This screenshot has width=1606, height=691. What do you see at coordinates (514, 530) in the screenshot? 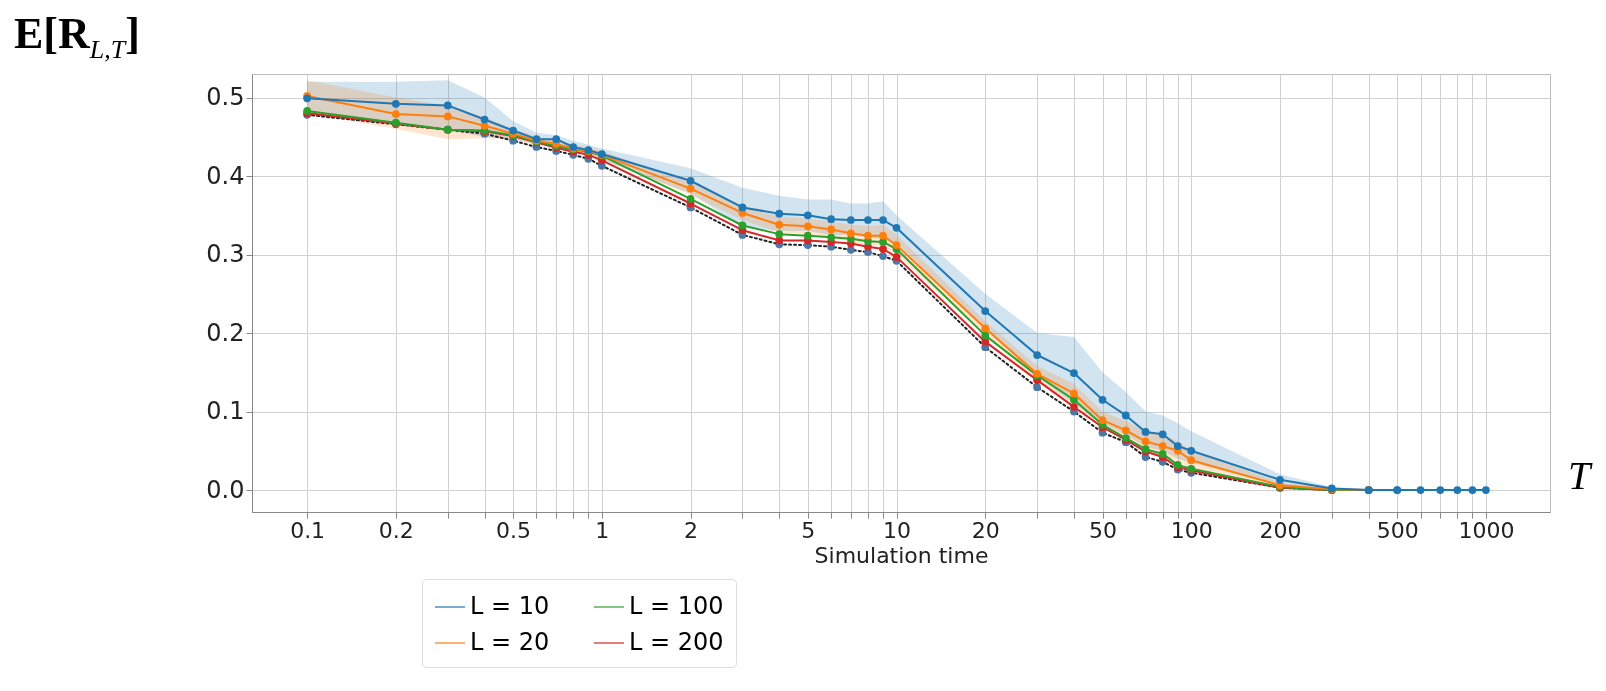
I see `x-tick-label: 0.5` at bounding box center [514, 530].